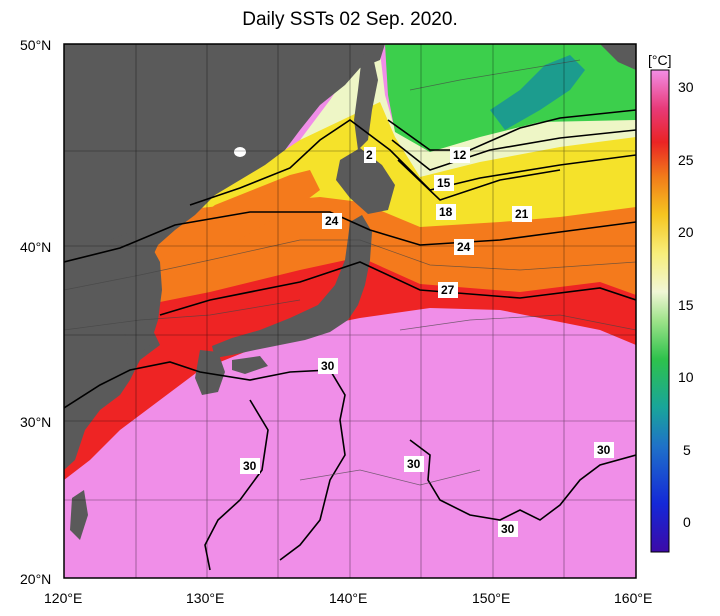  I want to click on lat-label: 40°N, so click(35, 247).